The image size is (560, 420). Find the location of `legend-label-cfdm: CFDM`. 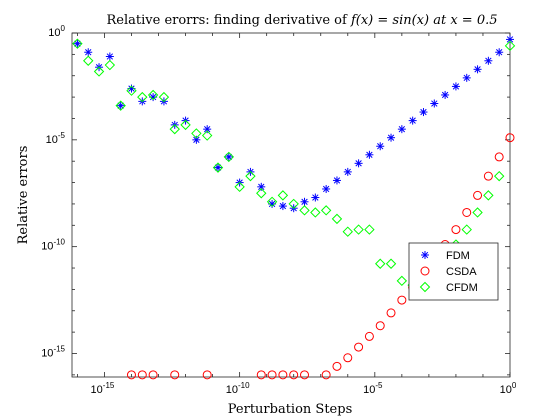

legend-label-cfdm: CFDM is located at coordinates (462, 288).